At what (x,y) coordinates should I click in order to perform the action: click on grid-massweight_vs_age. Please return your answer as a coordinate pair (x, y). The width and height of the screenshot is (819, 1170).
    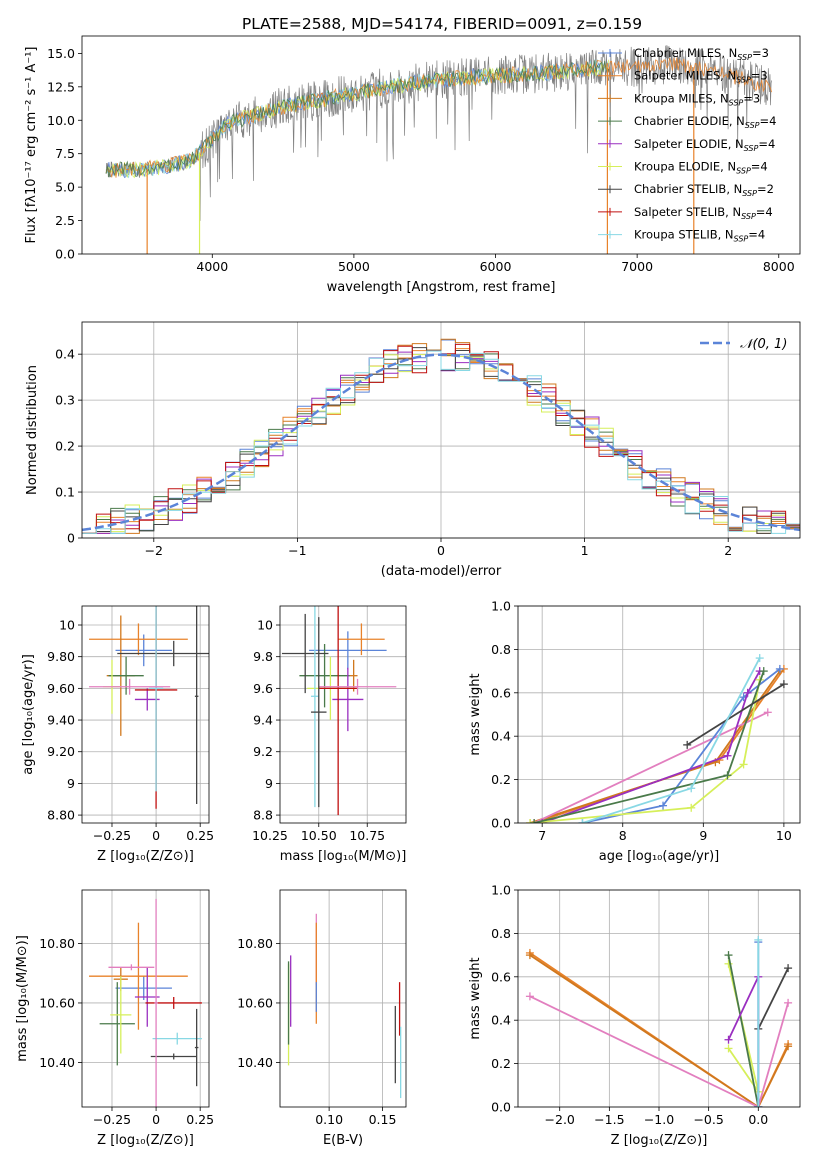
    Looking at the image, I should click on (659, 714).